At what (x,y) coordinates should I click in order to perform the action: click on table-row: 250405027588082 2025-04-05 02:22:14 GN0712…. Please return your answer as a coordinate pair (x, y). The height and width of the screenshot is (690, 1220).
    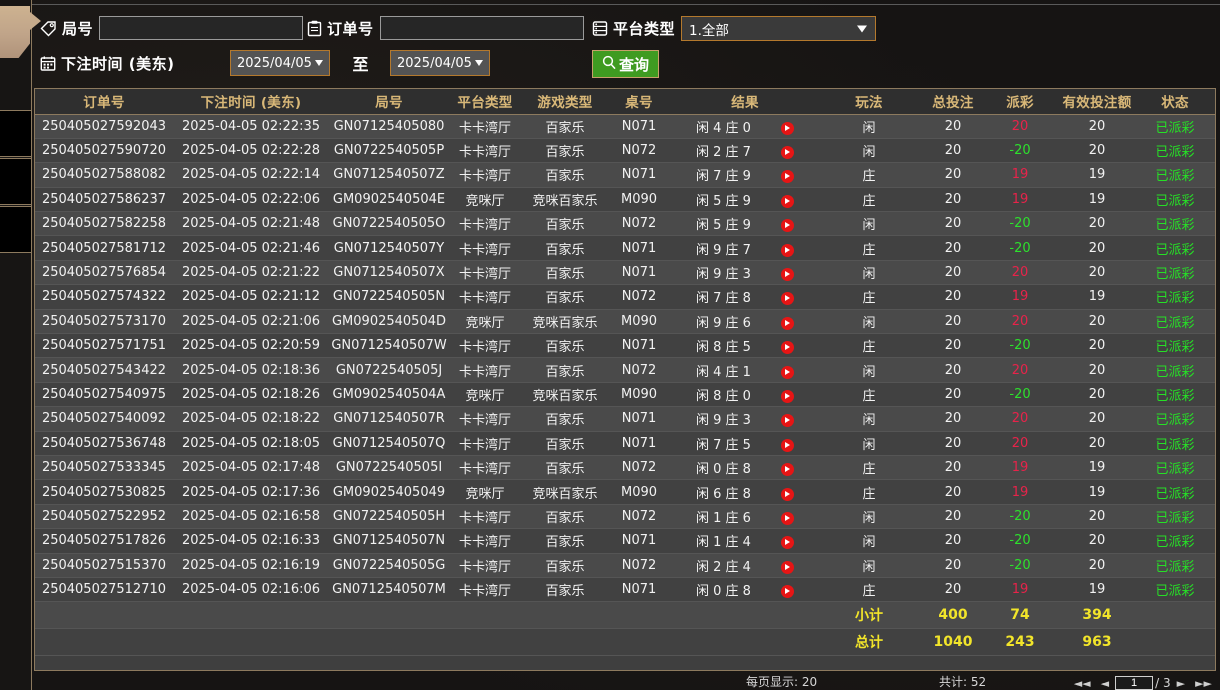
    Looking at the image, I should click on (625, 175).